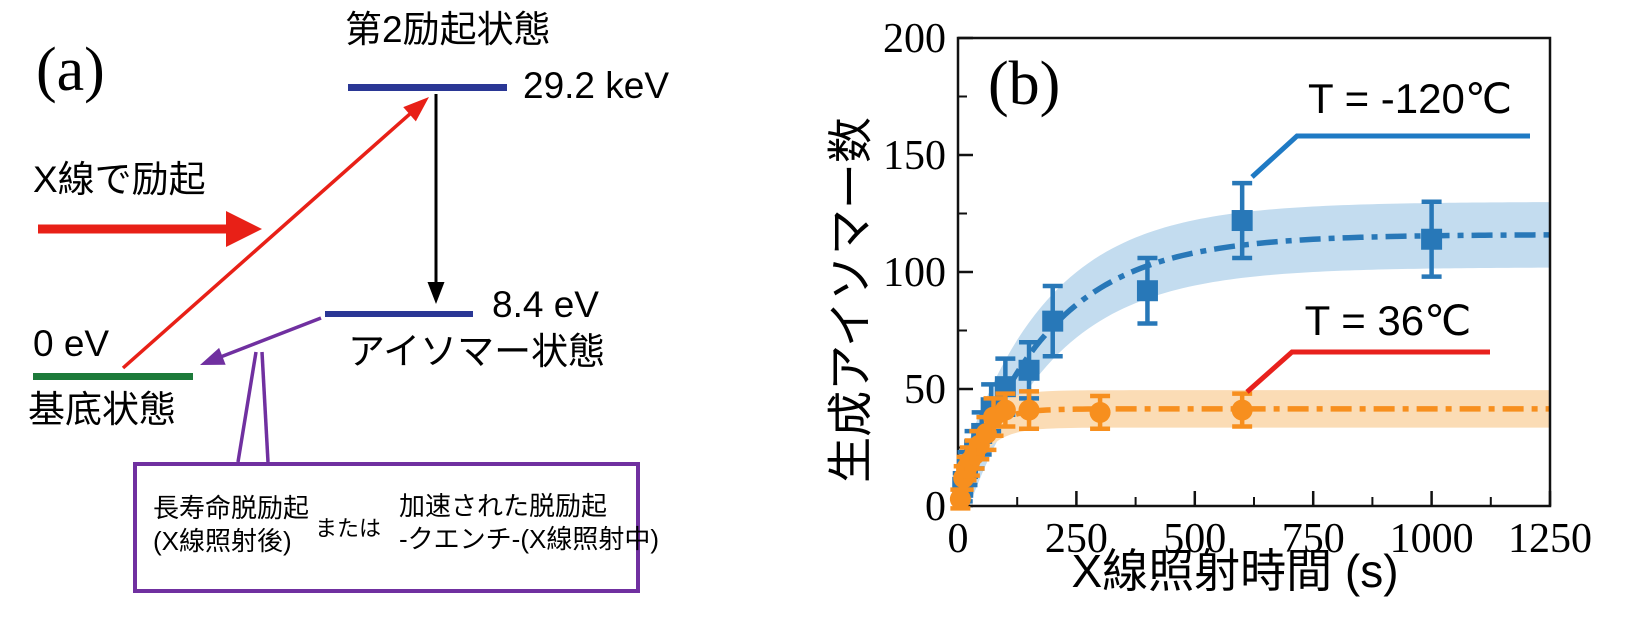 The height and width of the screenshot is (628, 1627). What do you see at coordinates (213, 356) in the screenshot?
I see `deexcitation-arrow-head` at bounding box center [213, 356].